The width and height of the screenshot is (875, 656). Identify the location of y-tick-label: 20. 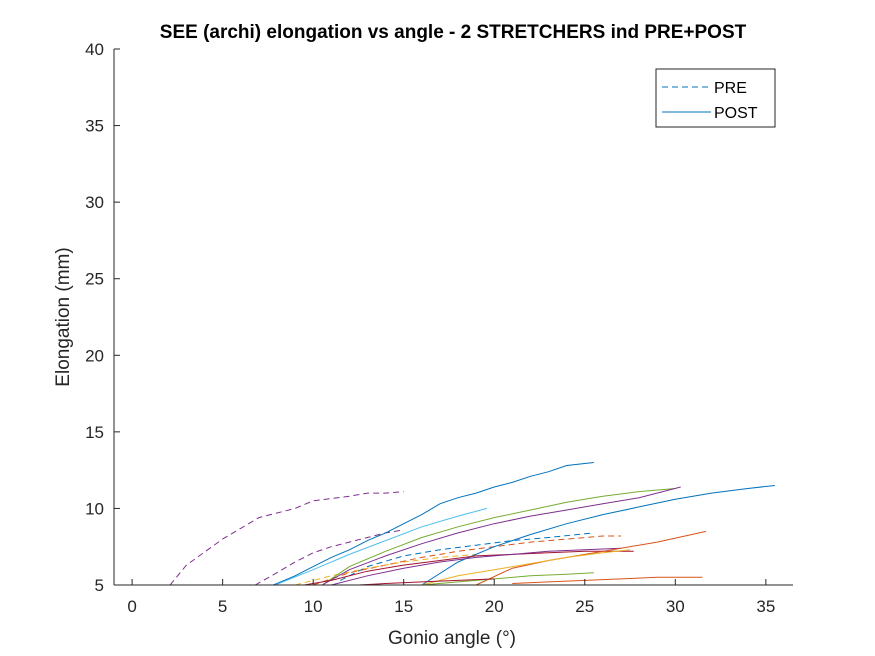
(94, 355).